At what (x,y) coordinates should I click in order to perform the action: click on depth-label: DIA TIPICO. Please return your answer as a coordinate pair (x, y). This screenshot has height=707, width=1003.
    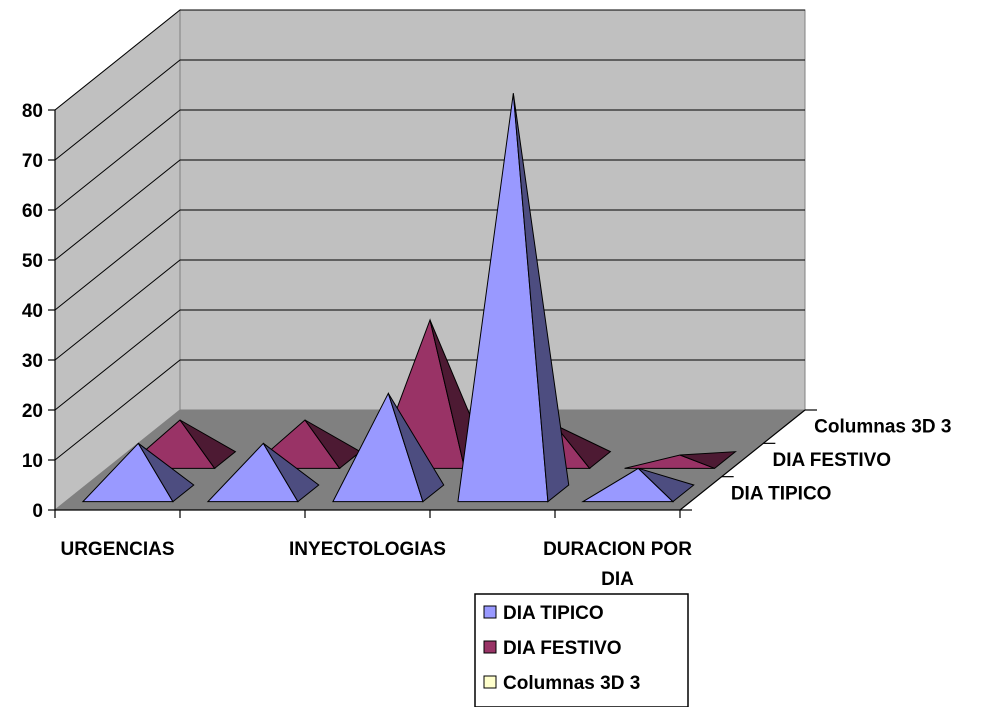
    Looking at the image, I should click on (781, 493).